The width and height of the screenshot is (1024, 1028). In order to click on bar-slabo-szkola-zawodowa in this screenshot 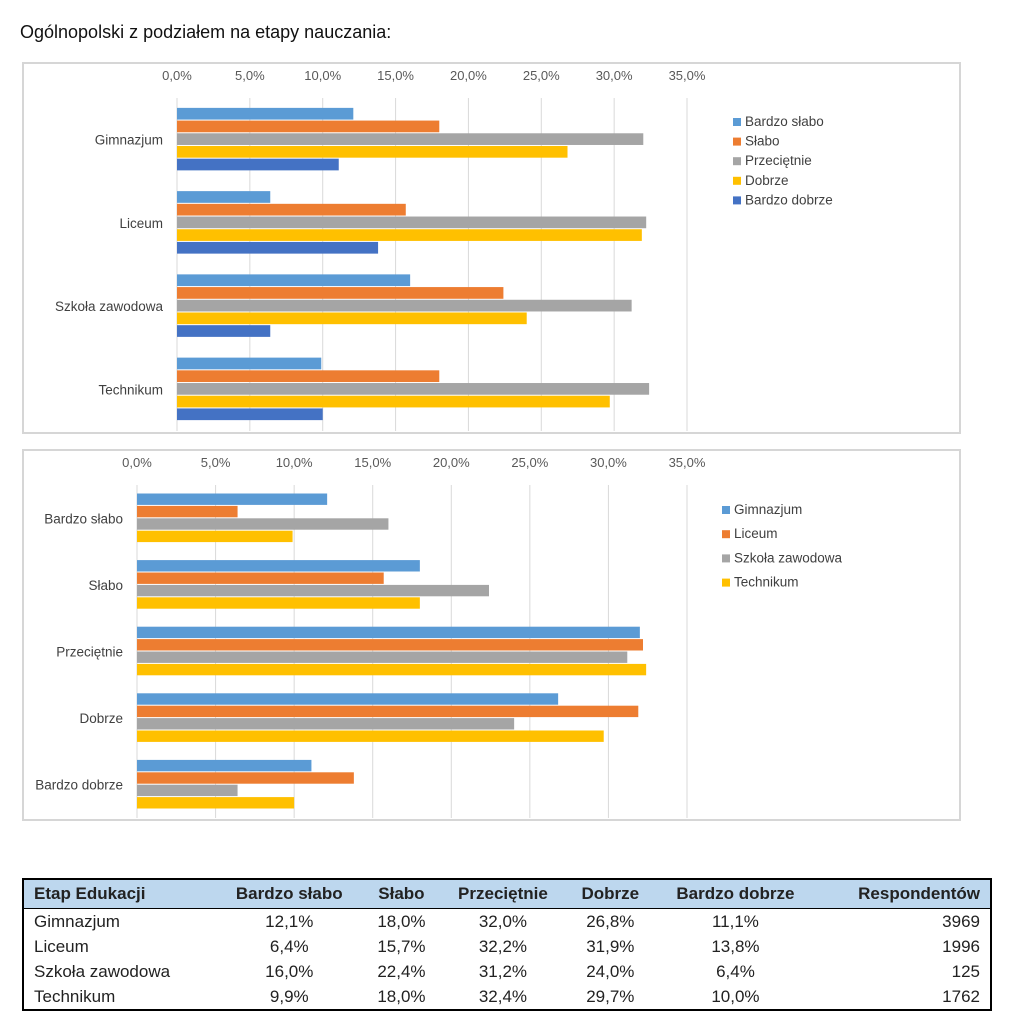, I will do `click(340, 293)`.